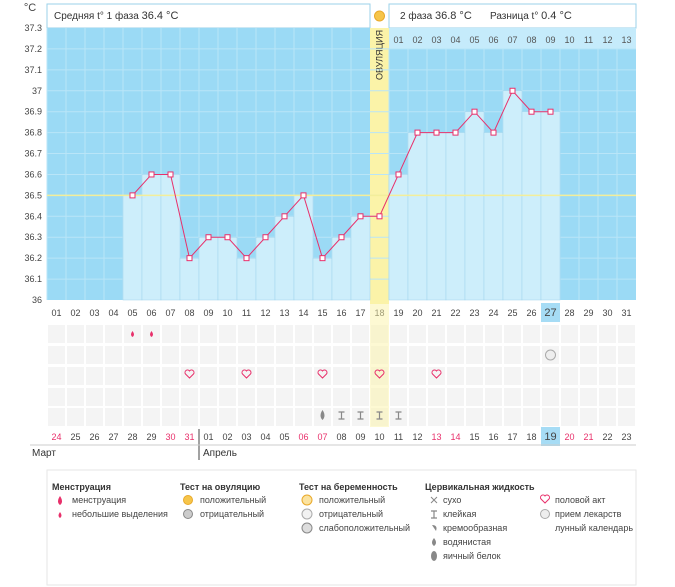 The height and width of the screenshot is (587, 675). What do you see at coordinates (398, 313) in the screenshot?
I see `cycle-day-label: 19` at bounding box center [398, 313].